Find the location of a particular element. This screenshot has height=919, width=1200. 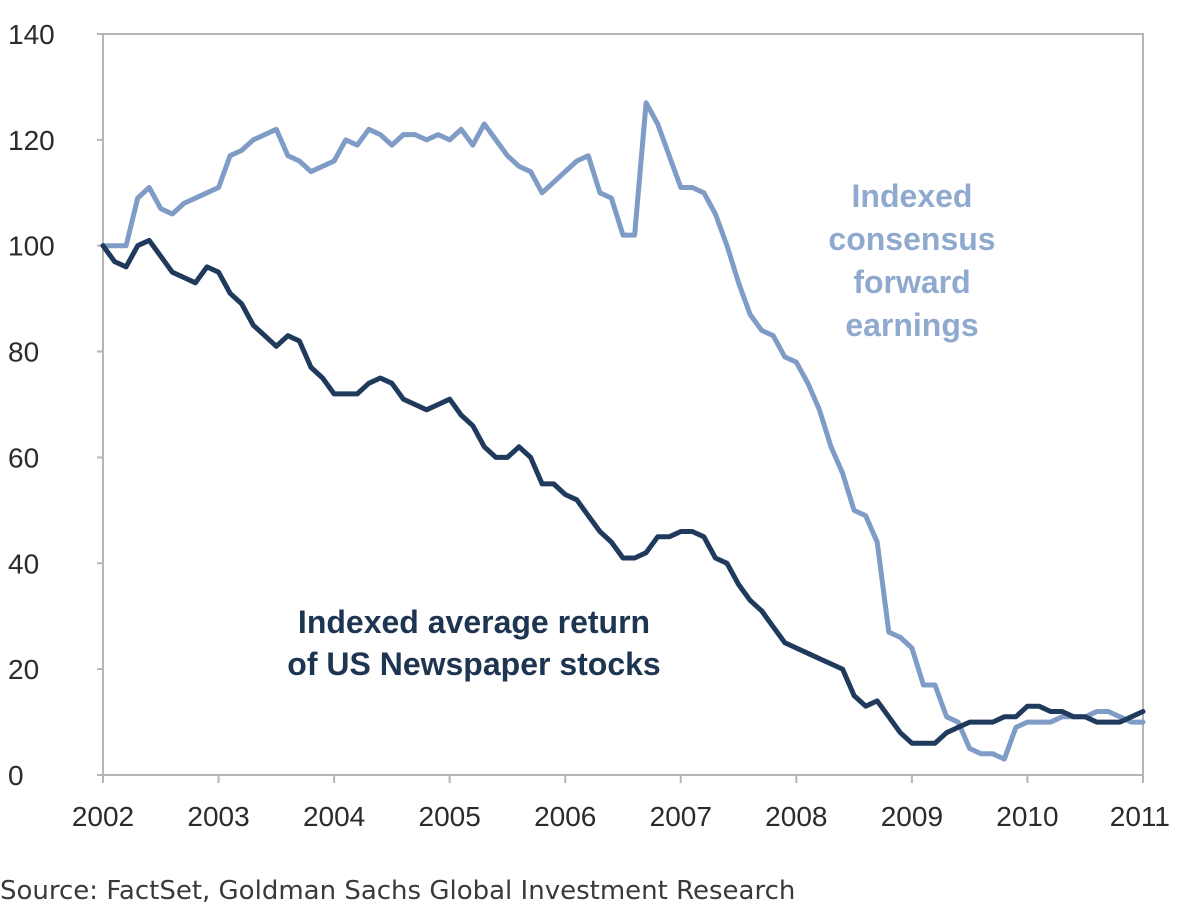

annotation-newspaper-line-1: Indexed average return is located at coordinates (474, 622).